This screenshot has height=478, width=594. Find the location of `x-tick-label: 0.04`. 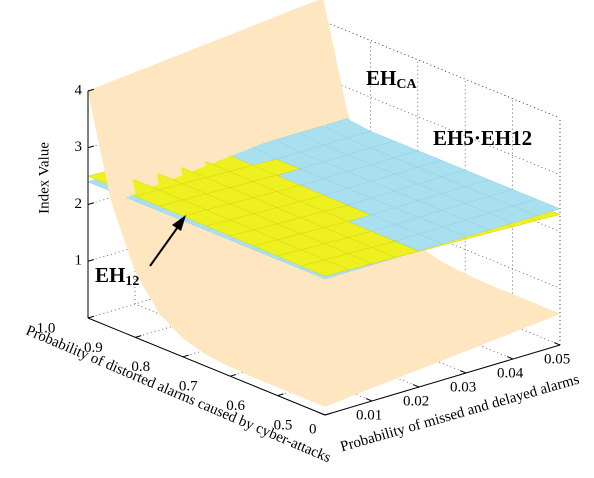

x-tick-label: 0.04 is located at coordinates (510, 373).